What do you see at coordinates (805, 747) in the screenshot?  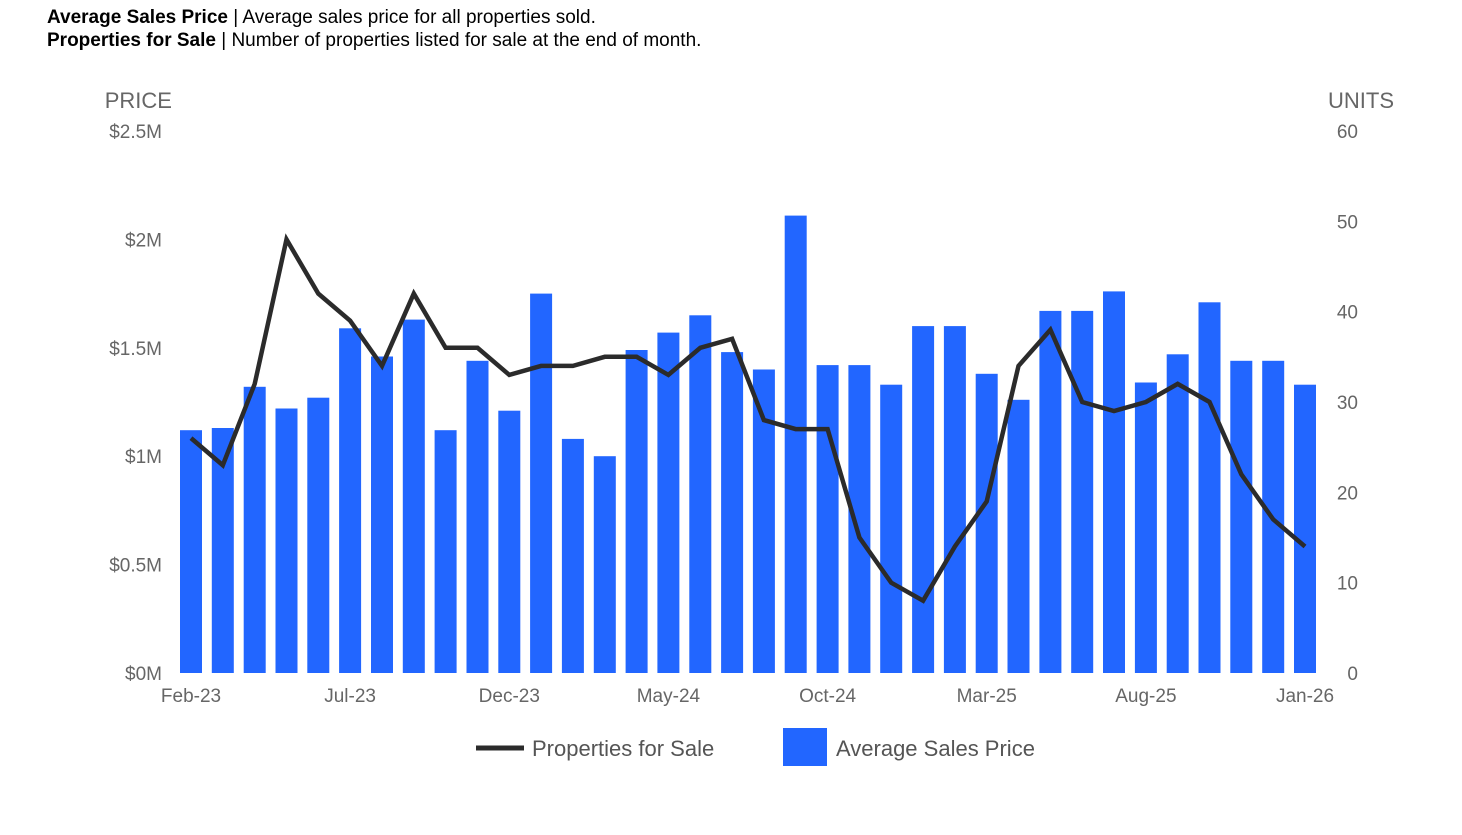 I see `legend-bar-swatch` at bounding box center [805, 747].